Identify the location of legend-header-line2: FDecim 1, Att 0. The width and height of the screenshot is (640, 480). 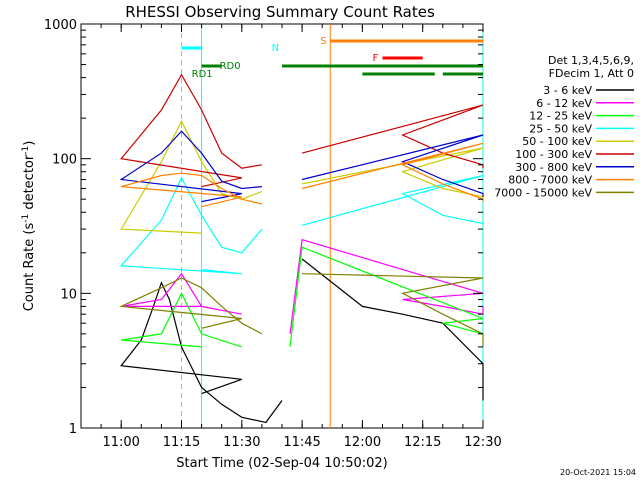
(591, 73).